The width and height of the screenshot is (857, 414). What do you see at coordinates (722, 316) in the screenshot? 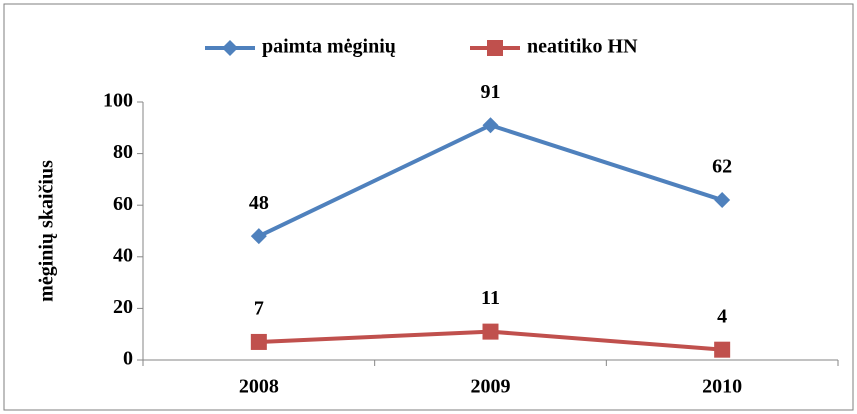
I see `data-label: 4` at bounding box center [722, 316].